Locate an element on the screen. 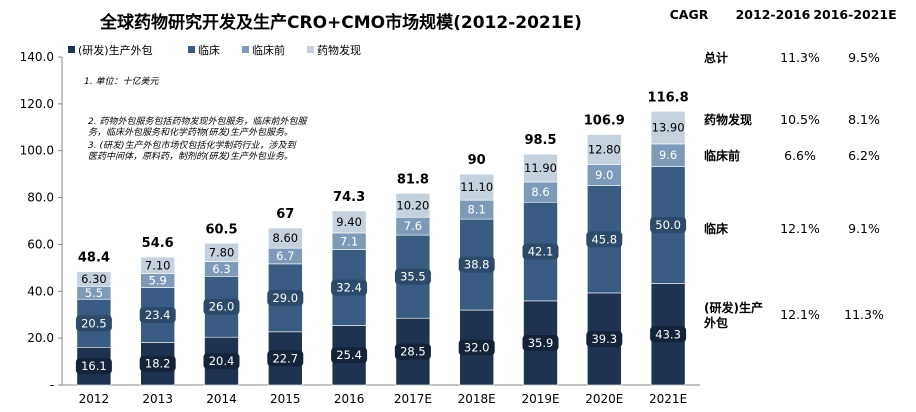 The image size is (916, 412). data-label: 9.40 is located at coordinates (349, 222).